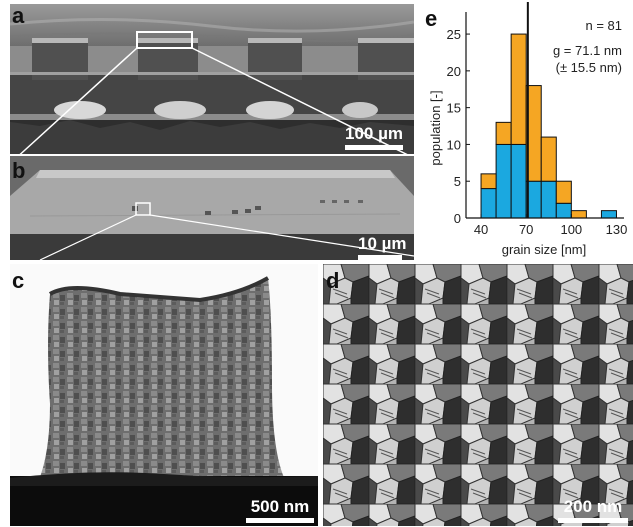 Image resolution: width=633 pixels, height=527 pixels. What do you see at coordinates (488, 181) in the screenshot?
I see `bar-series1-bin0` at bounding box center [488, 181].